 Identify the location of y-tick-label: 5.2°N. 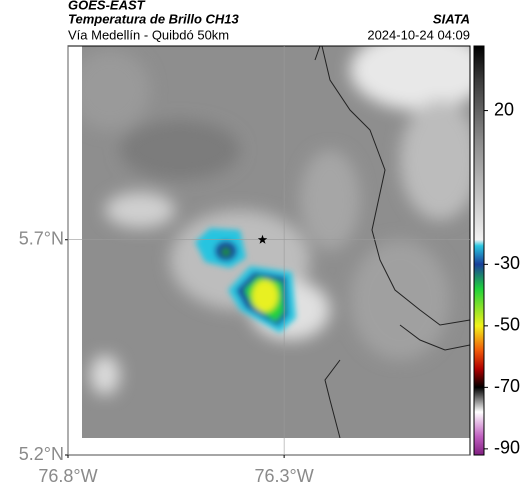
(41, 454).